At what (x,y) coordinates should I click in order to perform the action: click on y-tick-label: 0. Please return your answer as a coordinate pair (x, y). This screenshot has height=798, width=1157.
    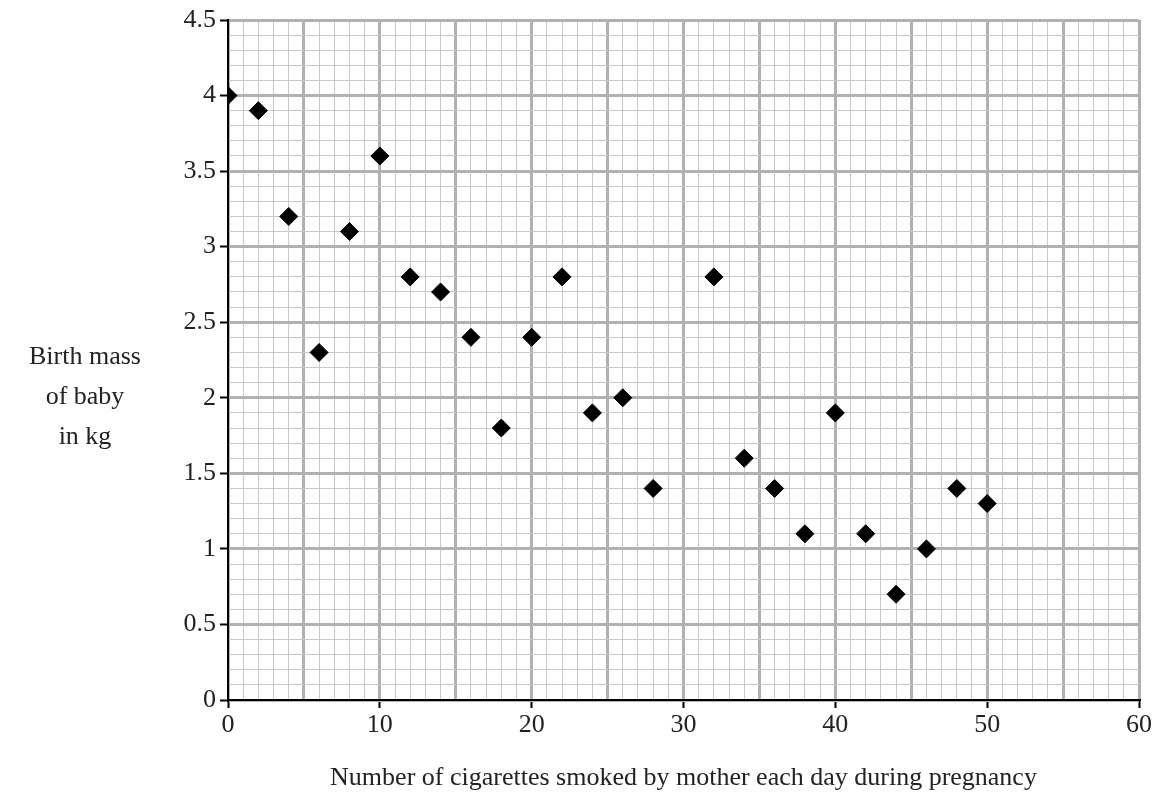
    Looking at the image, I should click on (209, 698).